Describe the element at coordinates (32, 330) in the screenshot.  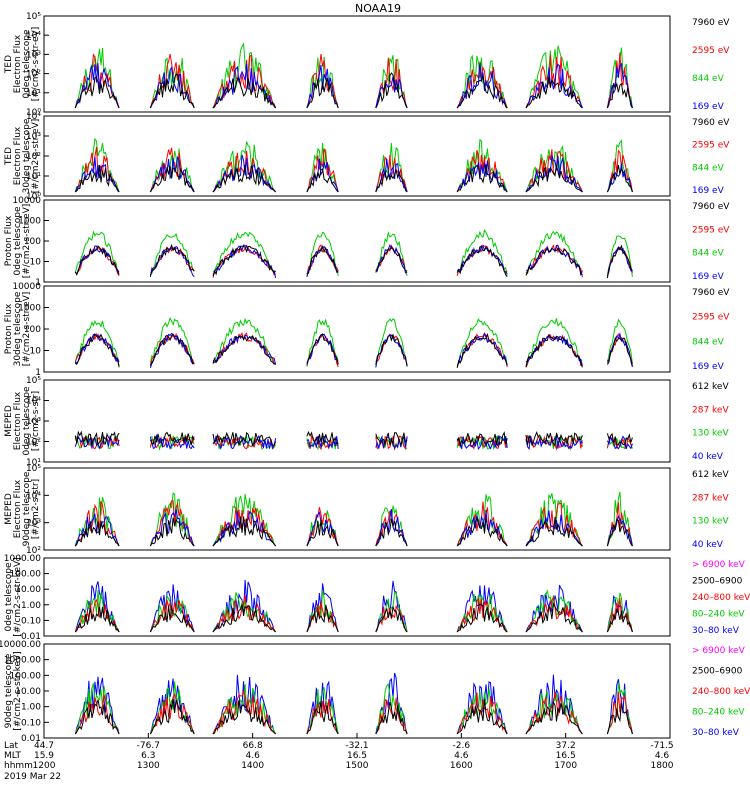
I see `y-tick-label: 100` at that location.